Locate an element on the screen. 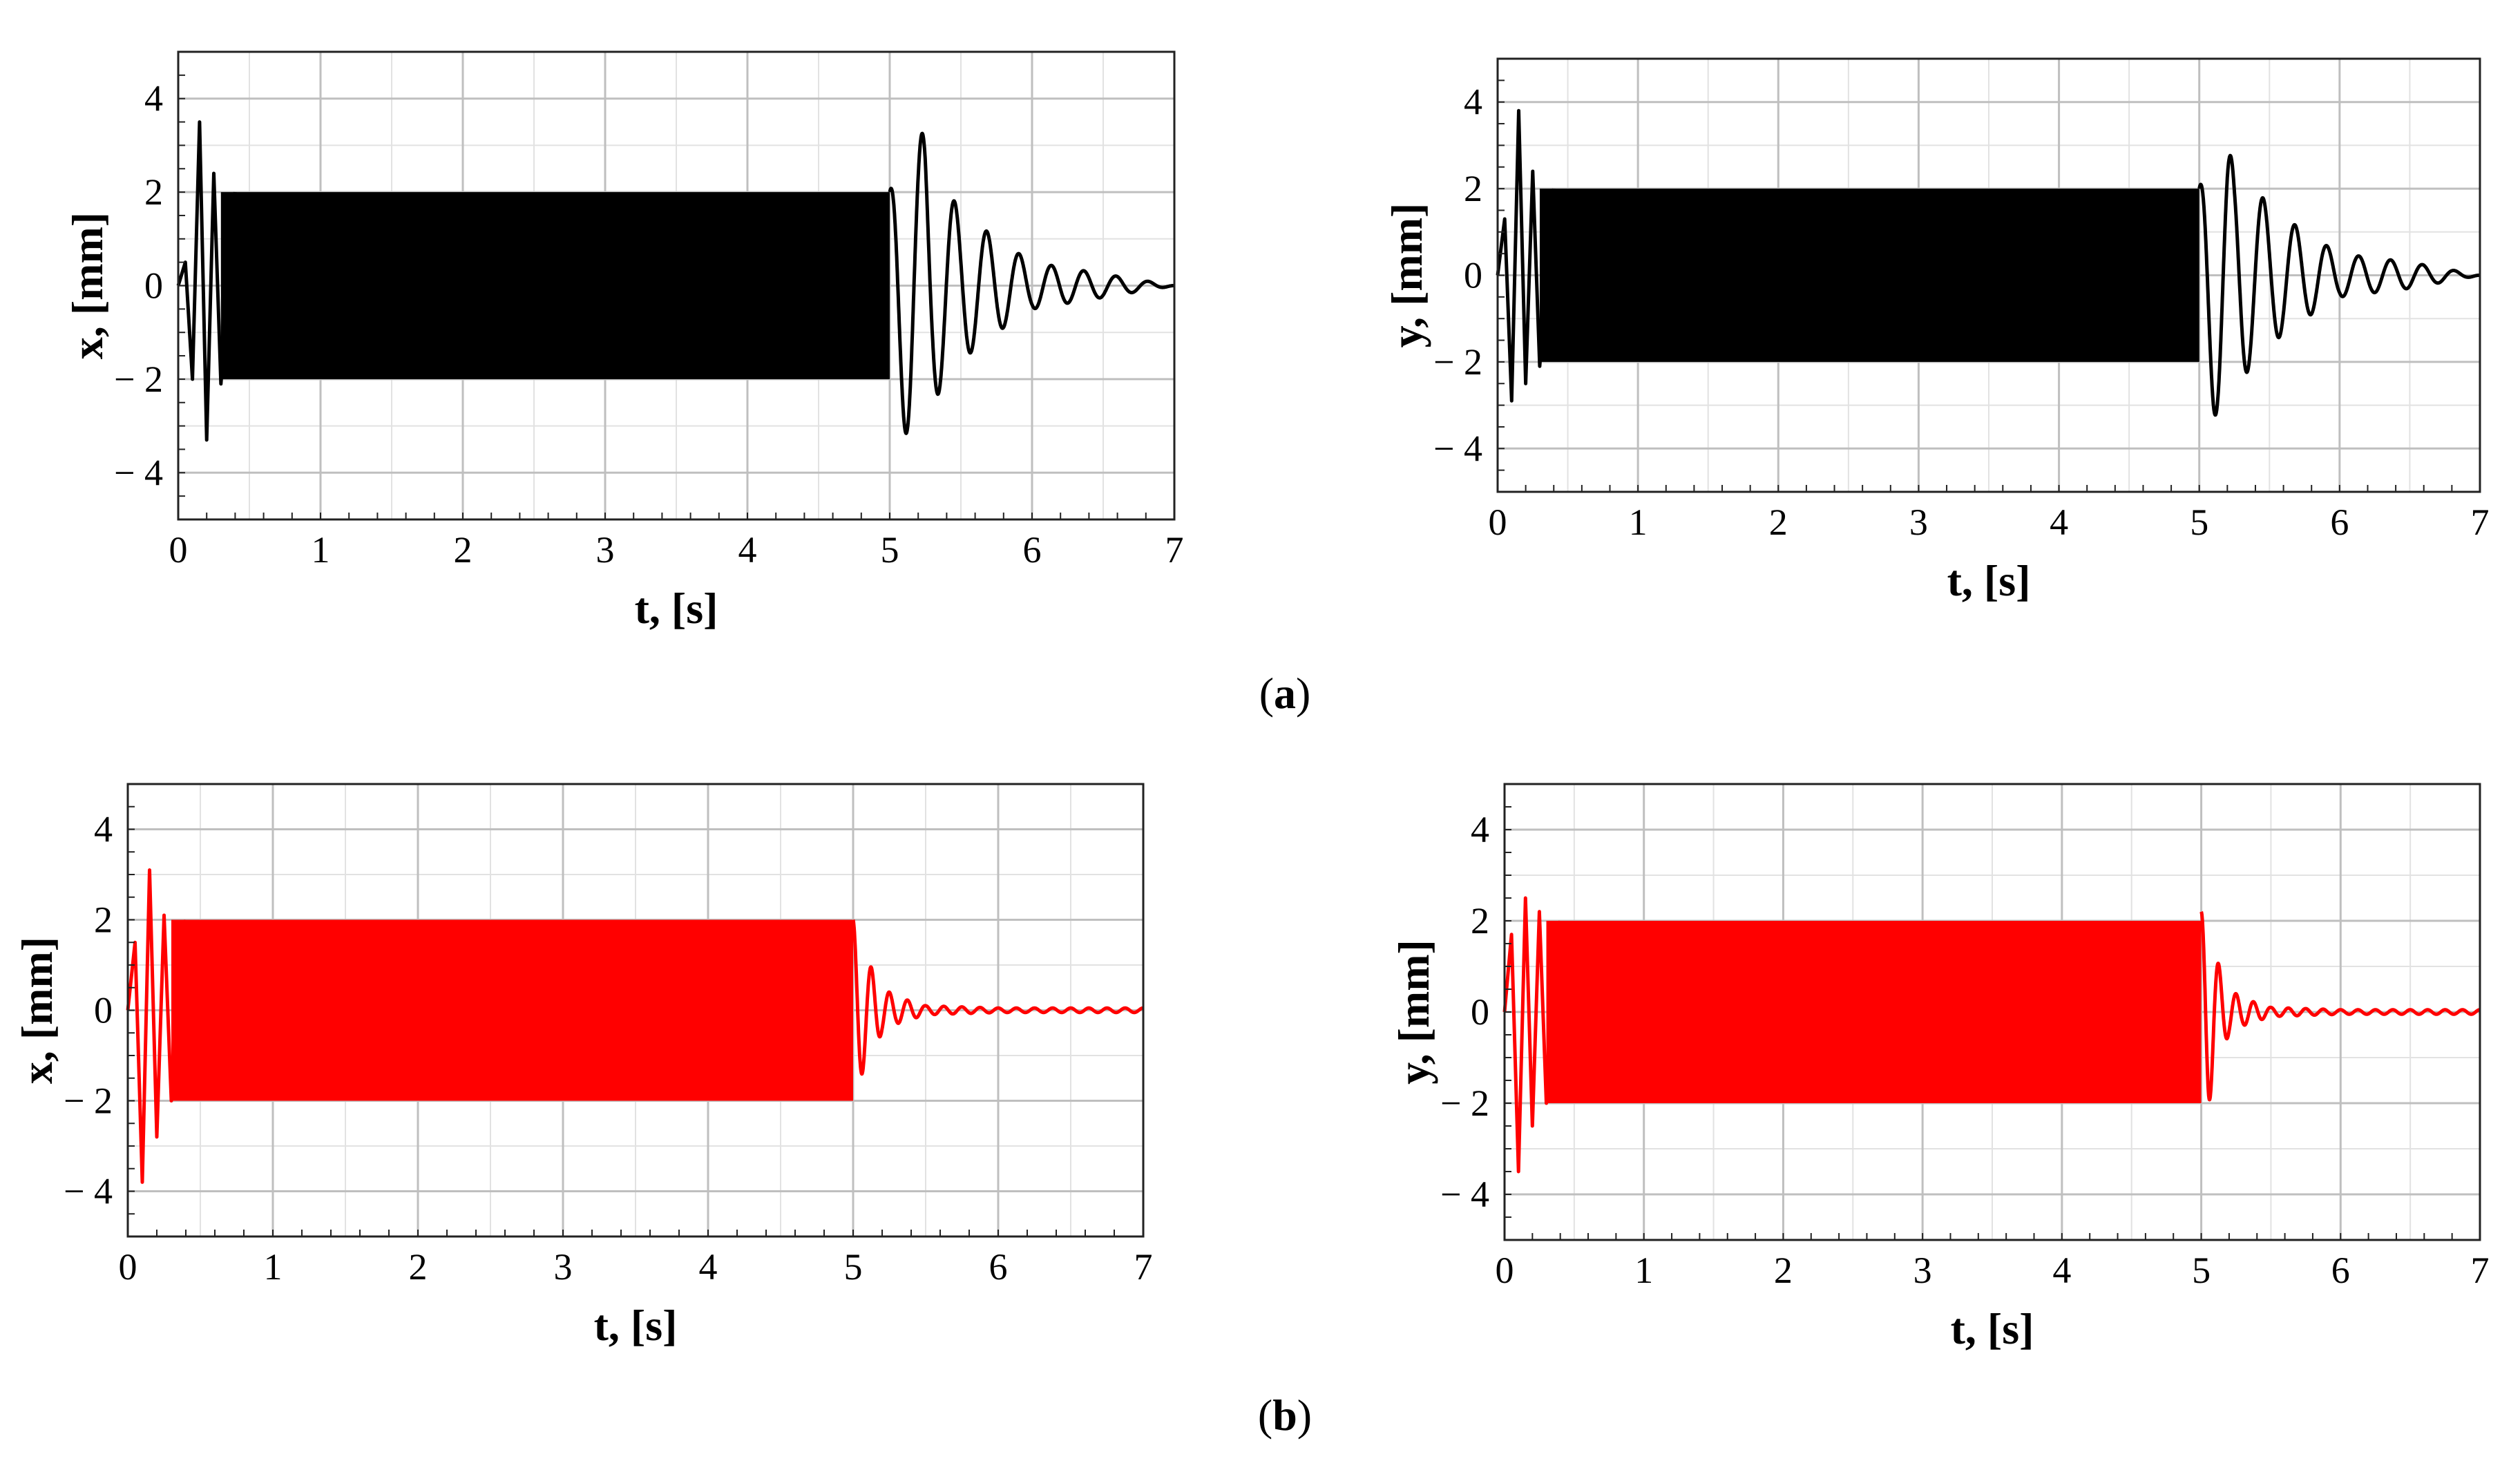  panel-label-b: (b) is located at coordinates (1285, 1415).